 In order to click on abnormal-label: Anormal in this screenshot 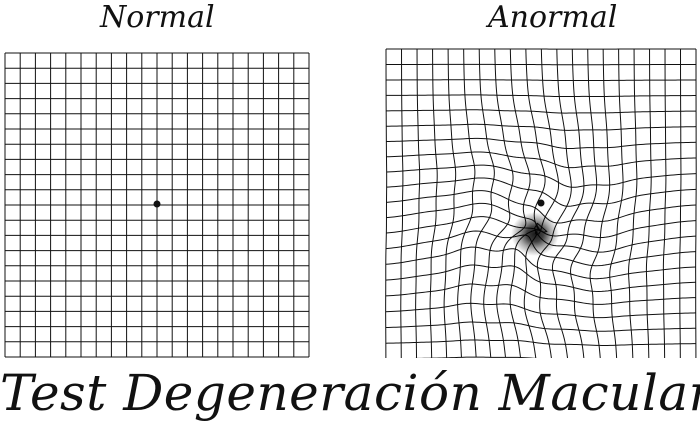, I will do `click(553, 17)`.